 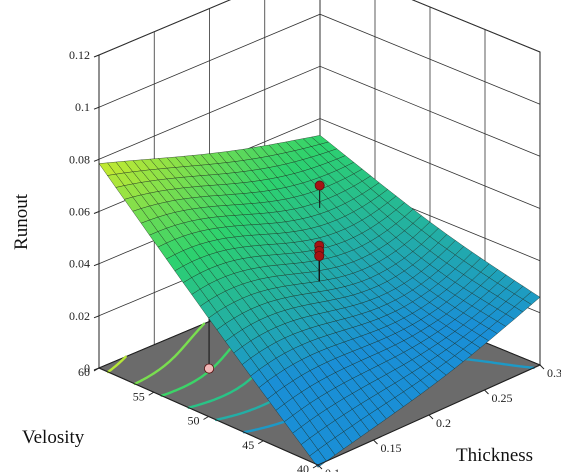 What do you see at coordinates (82, 107) in the screenshot?
I see `z-tick-label: 0.1` at bounding box center [82, 107].